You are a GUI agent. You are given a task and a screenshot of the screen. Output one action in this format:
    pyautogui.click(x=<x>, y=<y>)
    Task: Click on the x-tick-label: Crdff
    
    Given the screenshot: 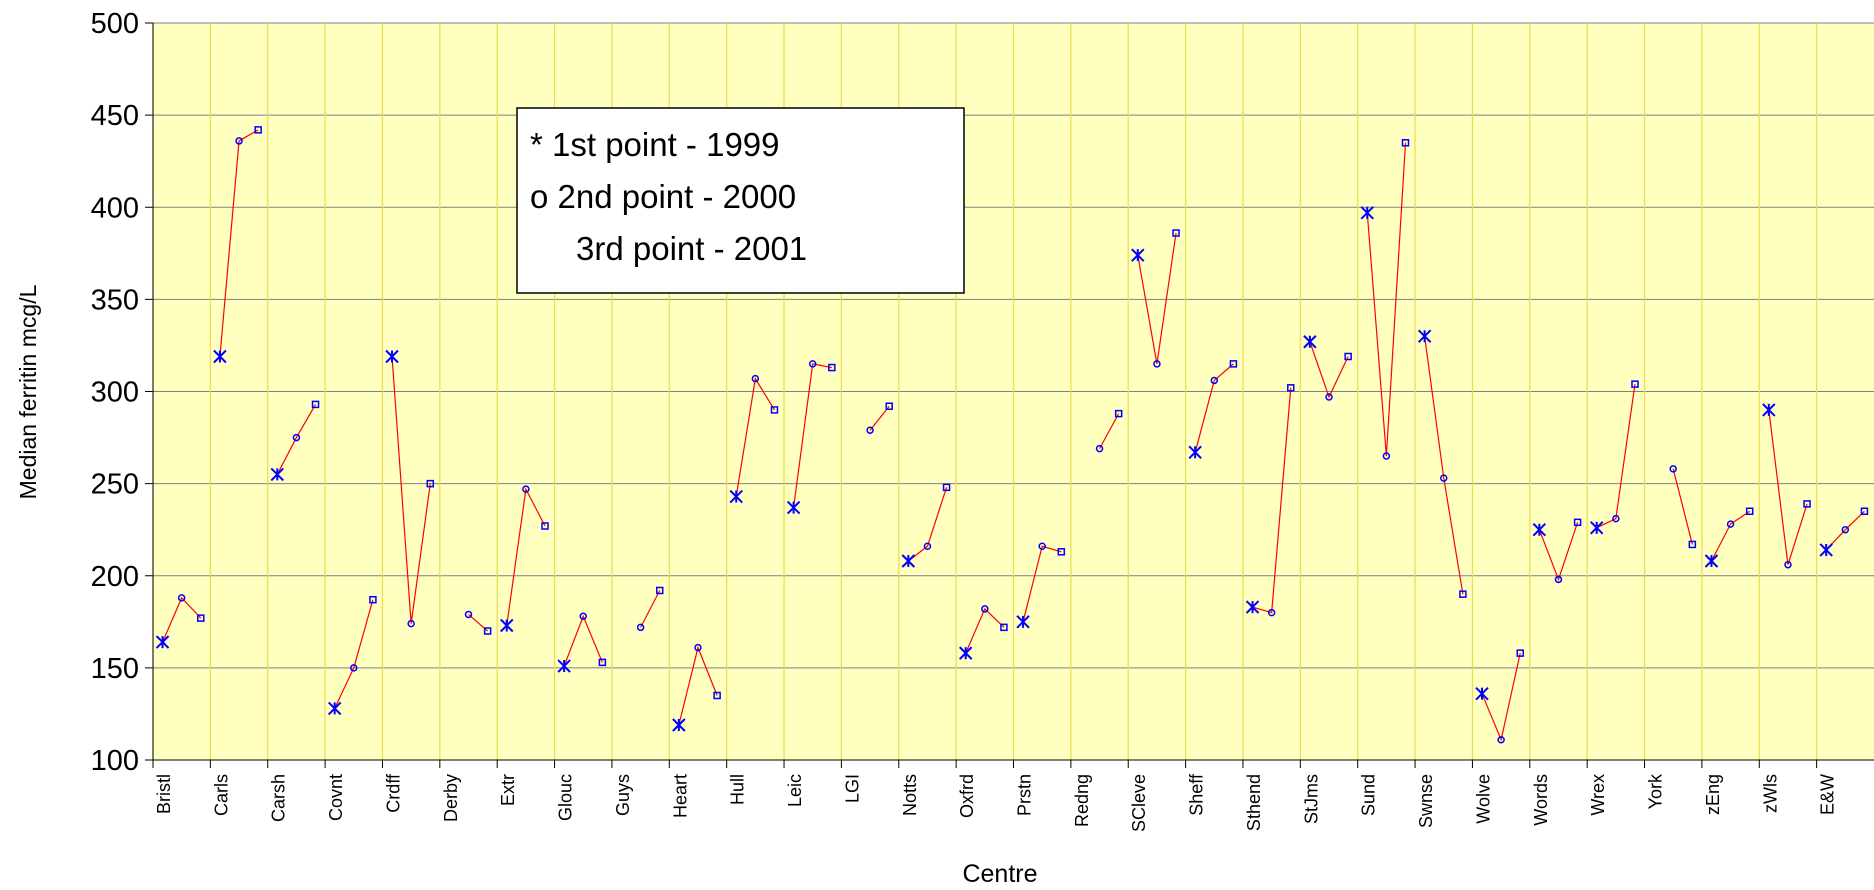 What is the action you would take?
    pyautogui.click(x=393, y=793)
    